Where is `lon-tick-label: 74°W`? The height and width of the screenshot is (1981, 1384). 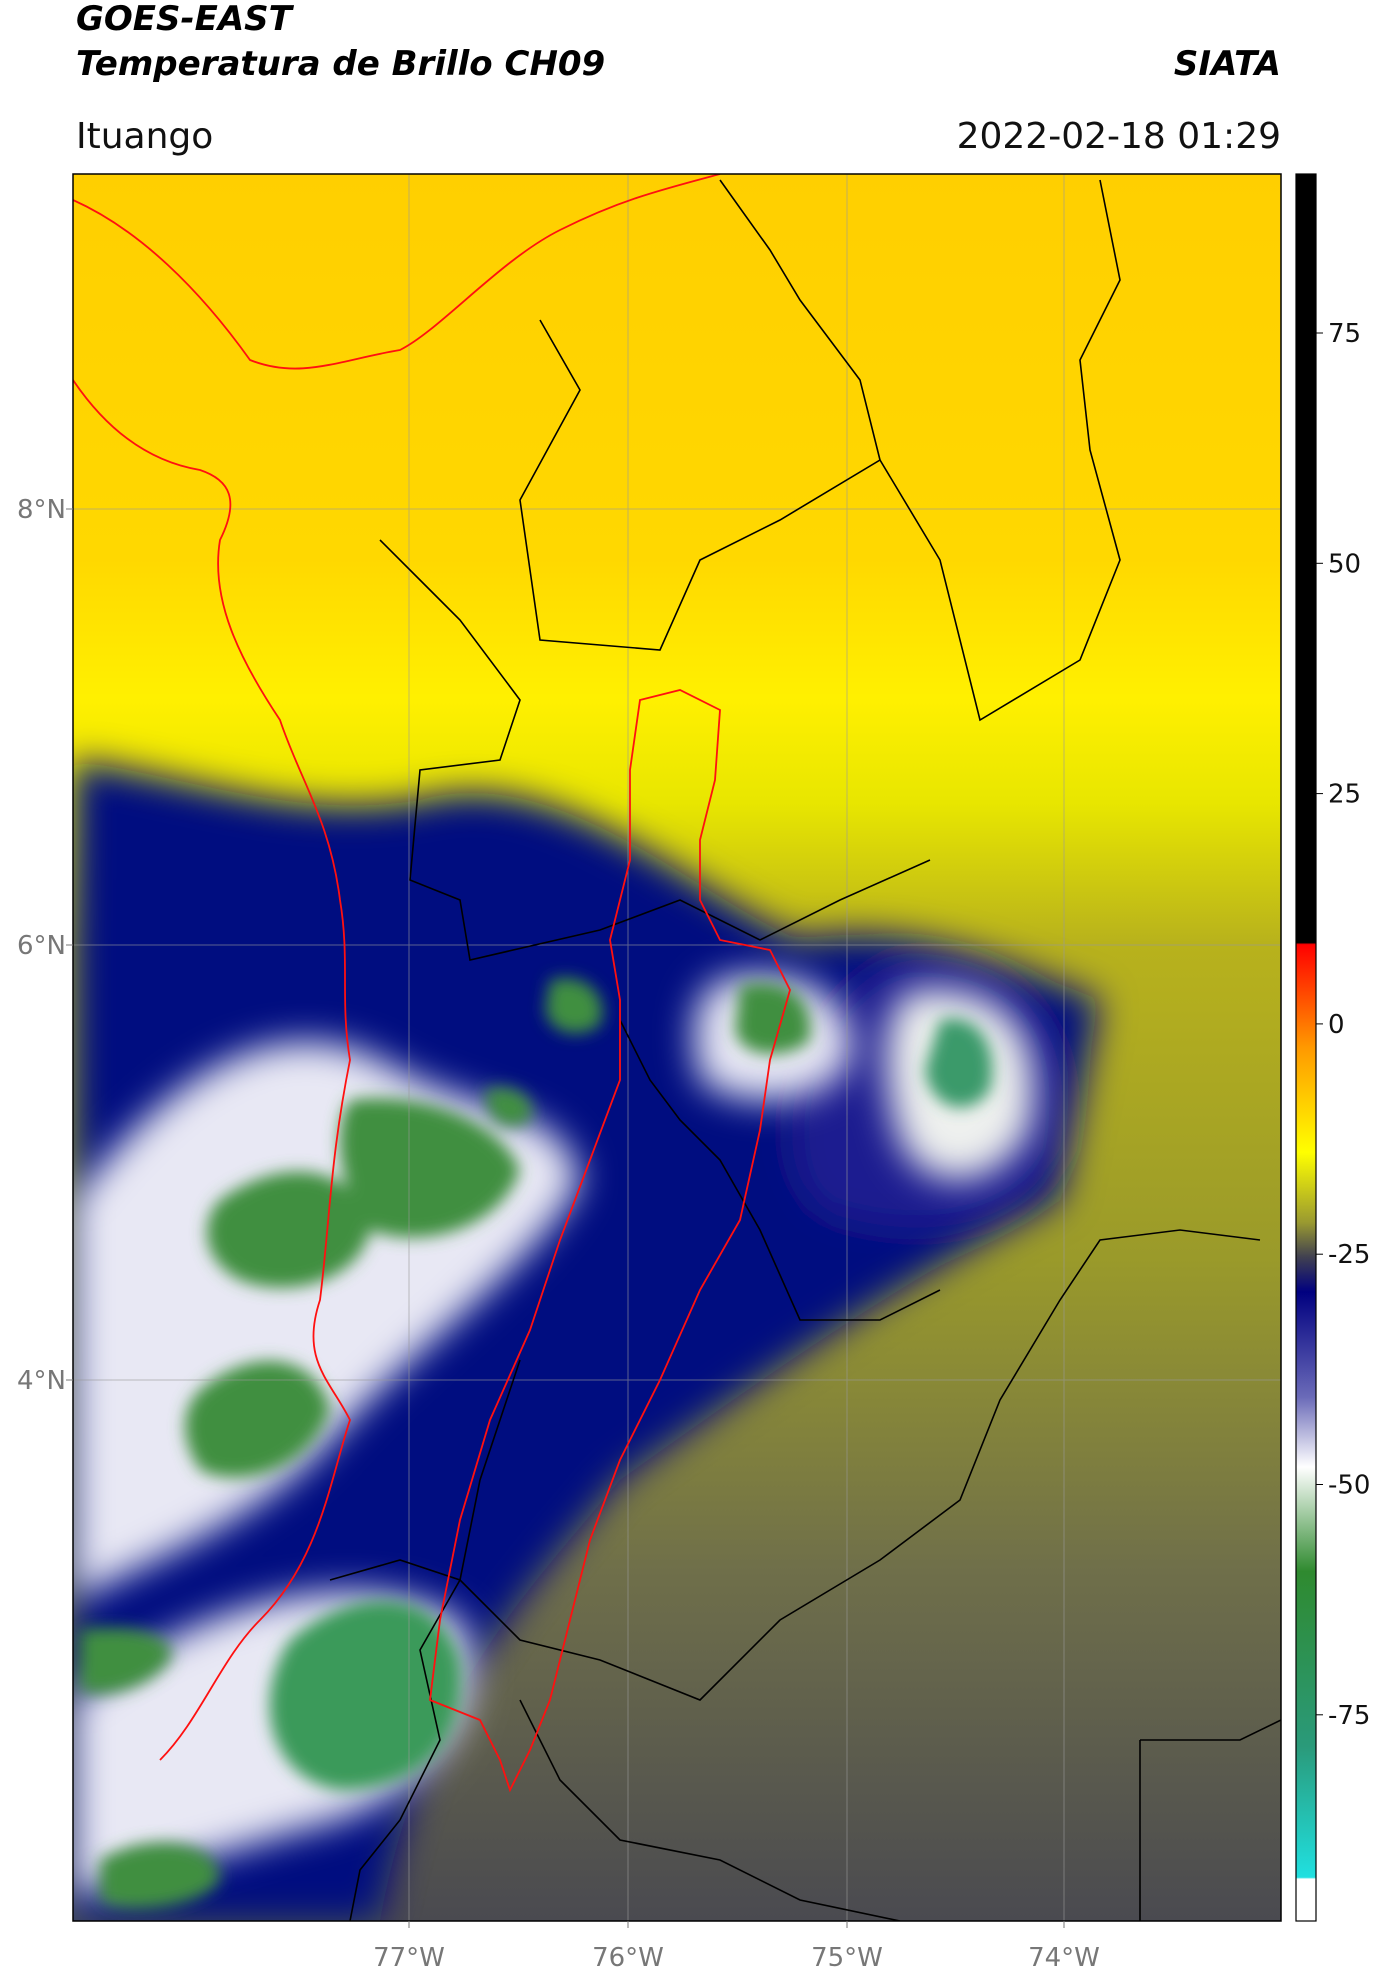 lon-tick-label: 74°W is located at coordinates (1064, 1958).